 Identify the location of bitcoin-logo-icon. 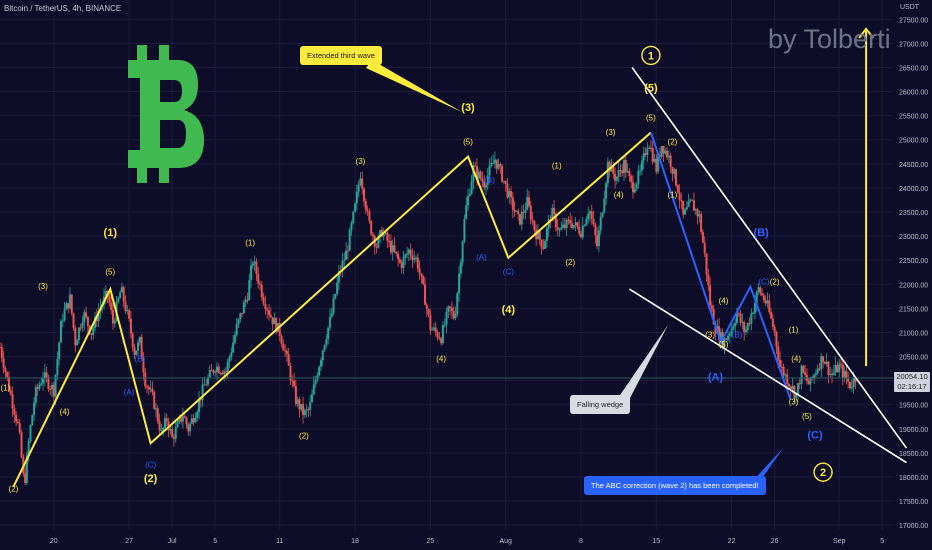
(166, 114).